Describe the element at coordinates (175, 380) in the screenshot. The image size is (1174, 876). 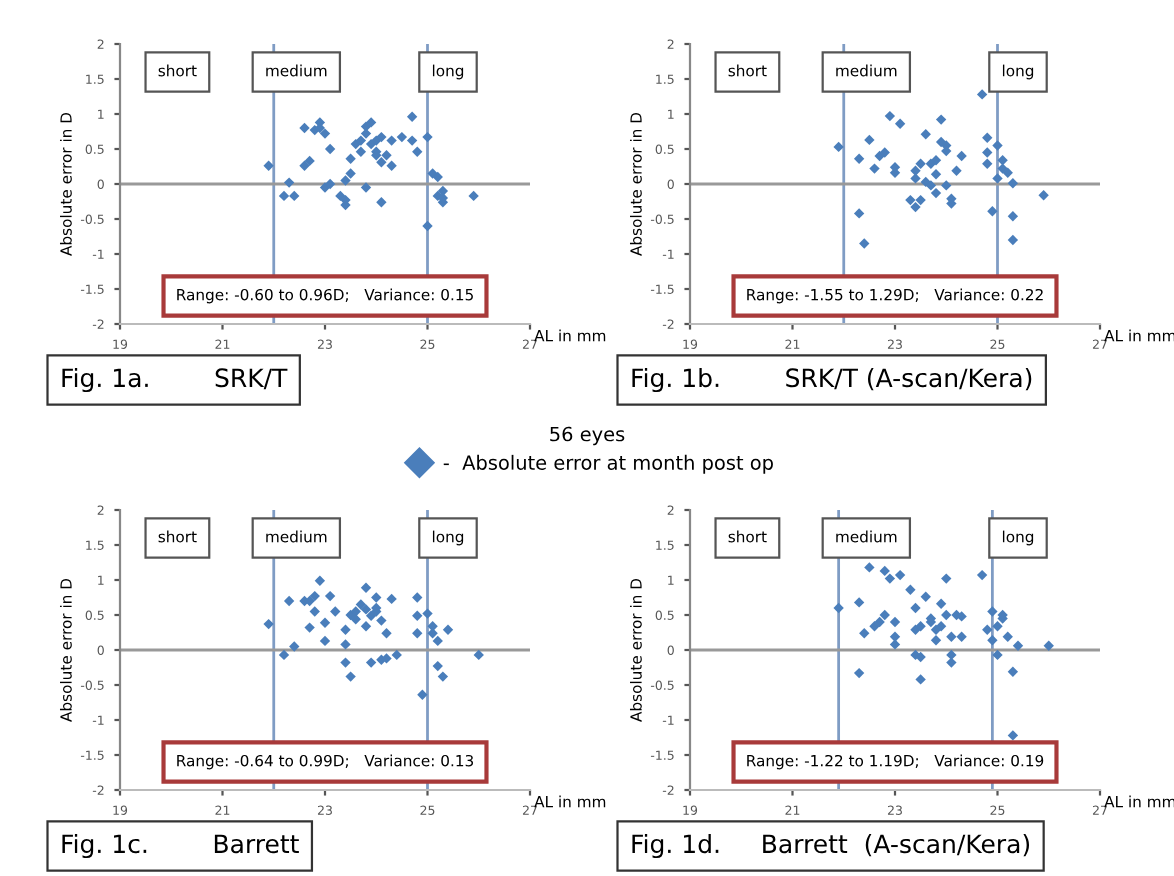
I see `text: Fig. 1a. SRK/T` at that location.